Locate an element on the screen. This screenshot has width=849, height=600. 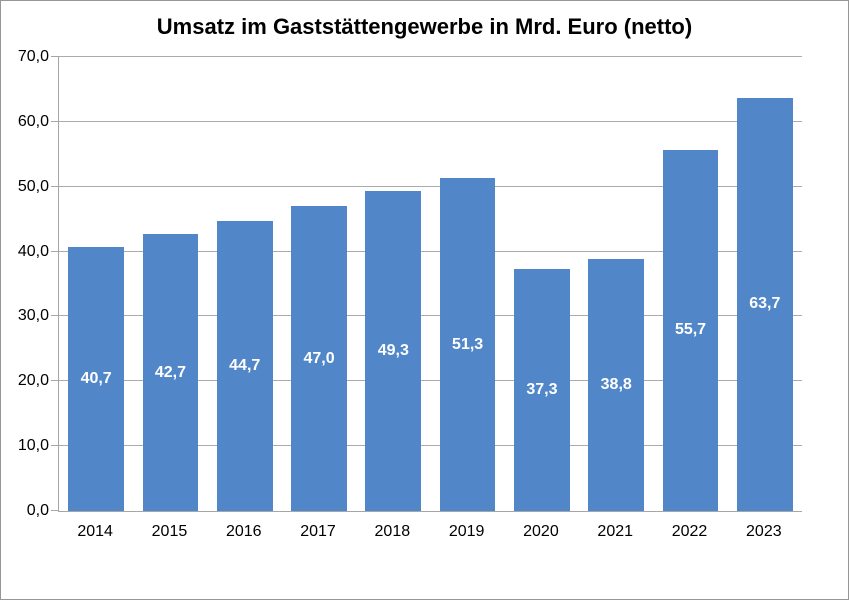
bar-2014: 40,7 is located at coordinates (96, 379).